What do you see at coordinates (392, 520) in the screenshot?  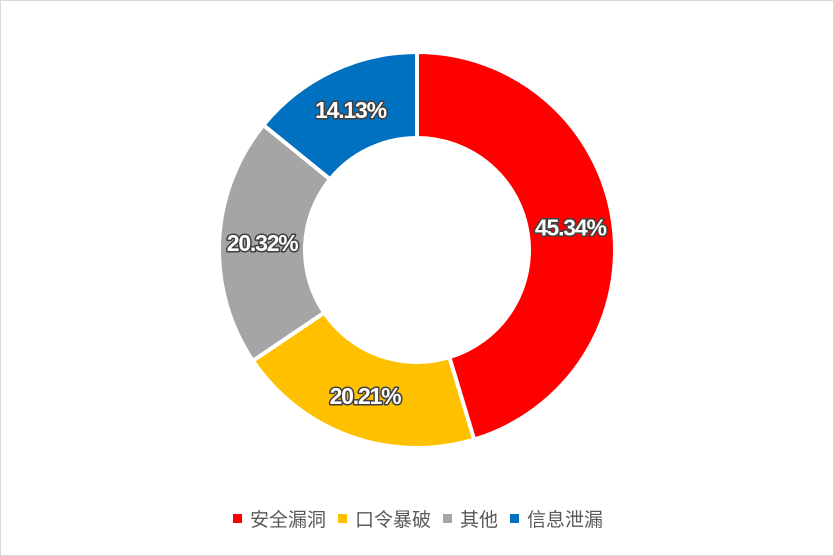 I see `legend-label: 口令暴破` at bounding box center [392, 520].